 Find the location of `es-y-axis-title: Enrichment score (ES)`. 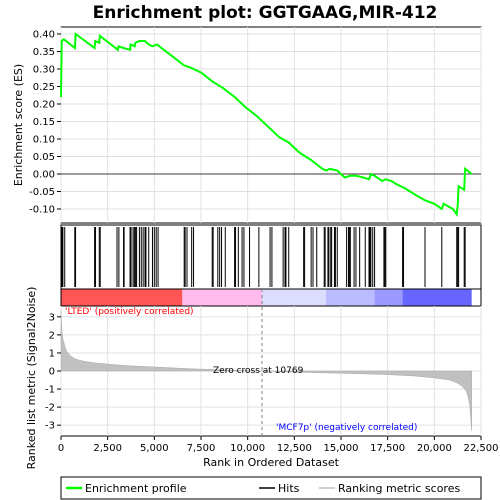

es-y-axis-title: Enrichment score (ES) is located at coordinates (18, 125).